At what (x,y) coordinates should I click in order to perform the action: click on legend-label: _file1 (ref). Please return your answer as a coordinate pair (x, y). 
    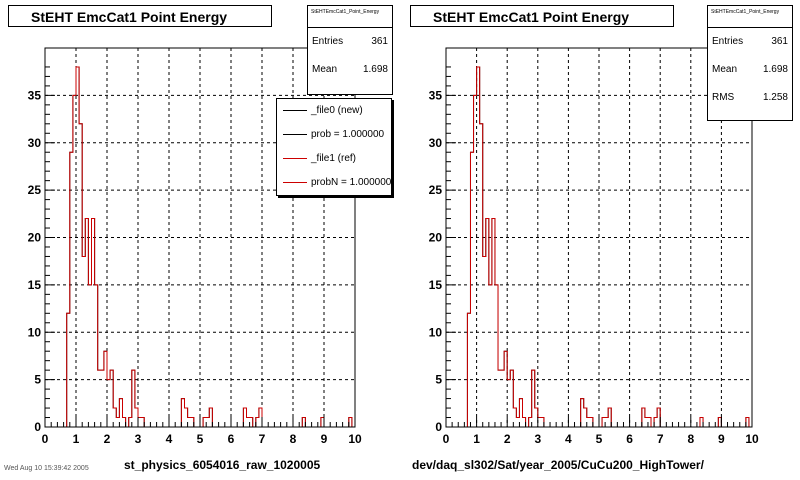
    Looking at the image, I should click on (334, 158).